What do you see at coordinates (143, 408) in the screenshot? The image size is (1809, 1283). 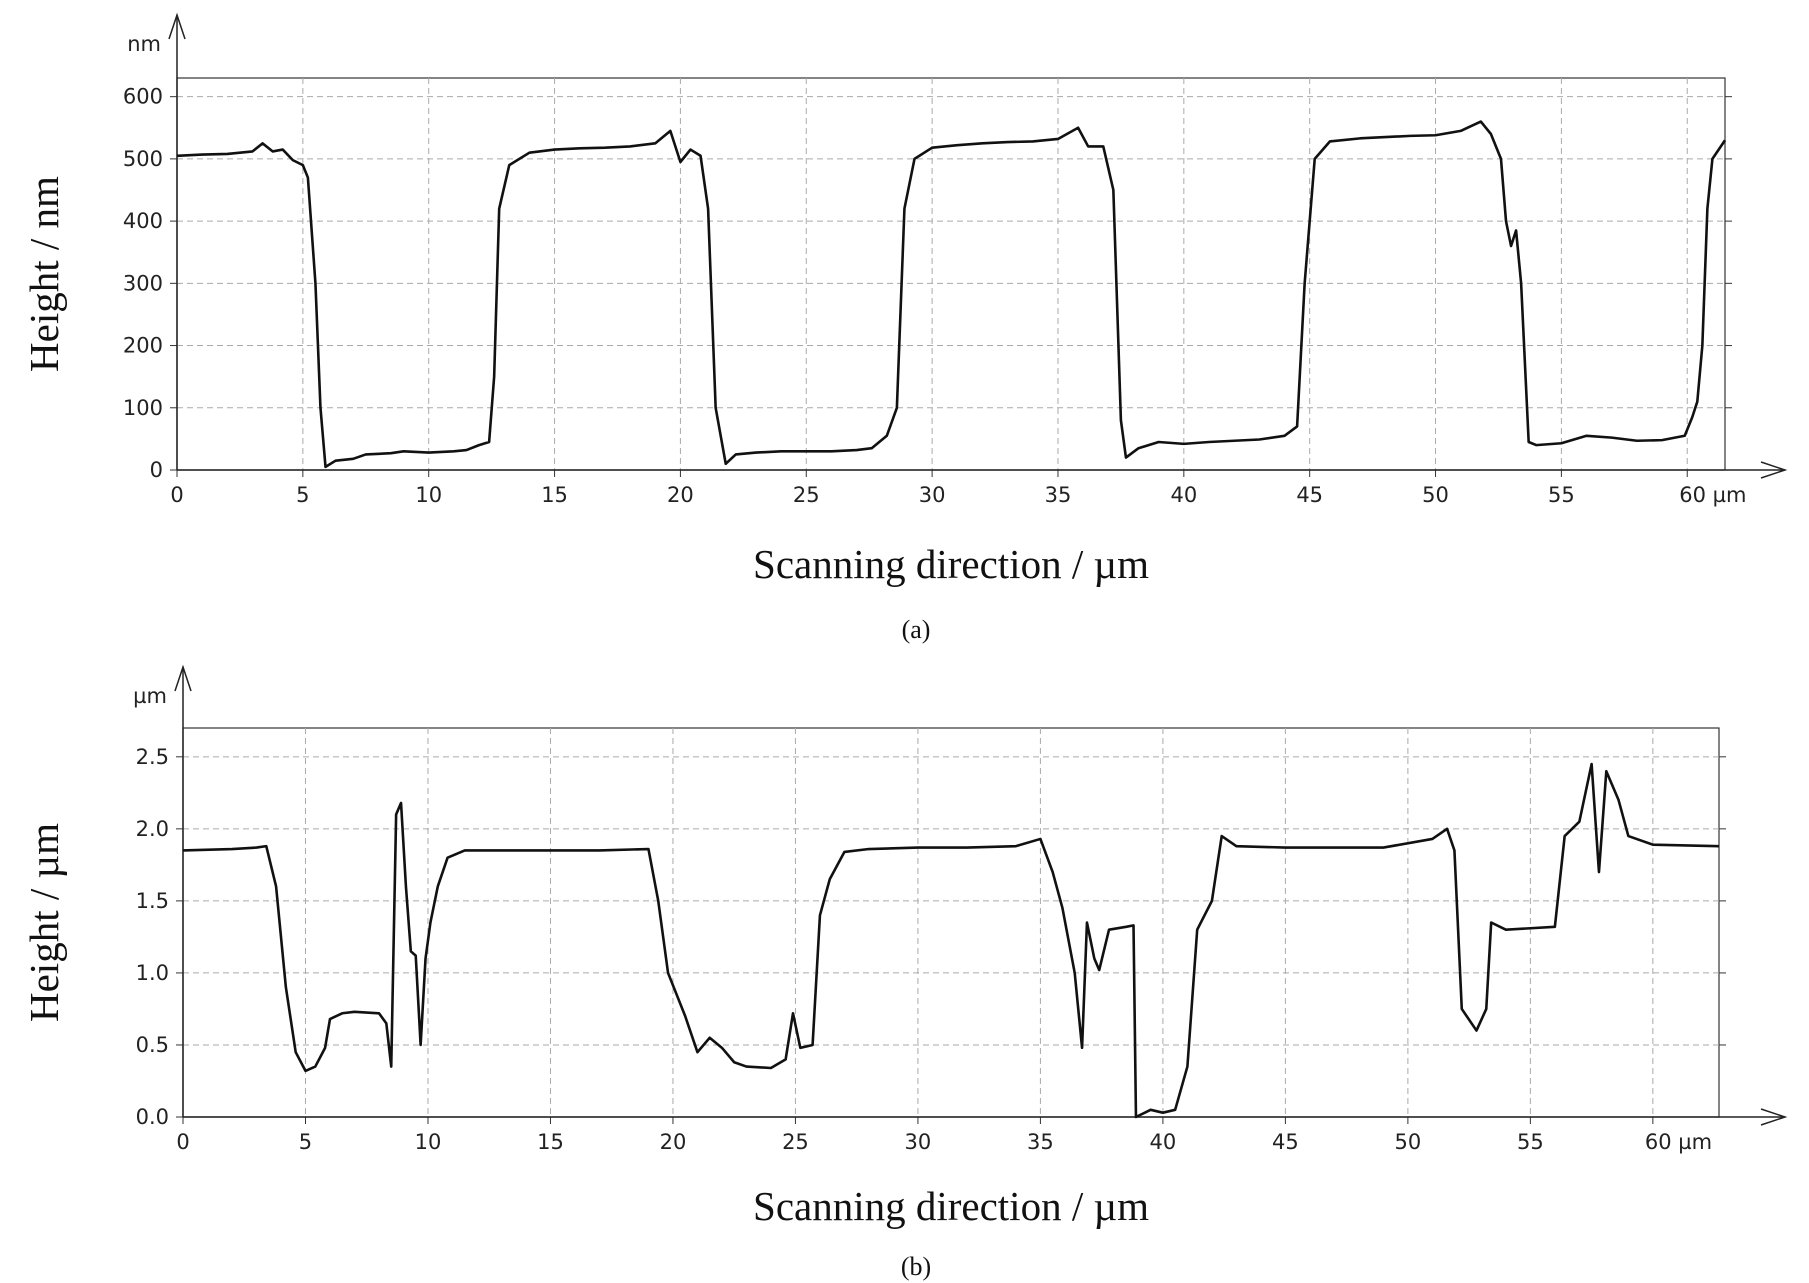 I see `y-tick-label: 100` at bounding box center [143, 408].